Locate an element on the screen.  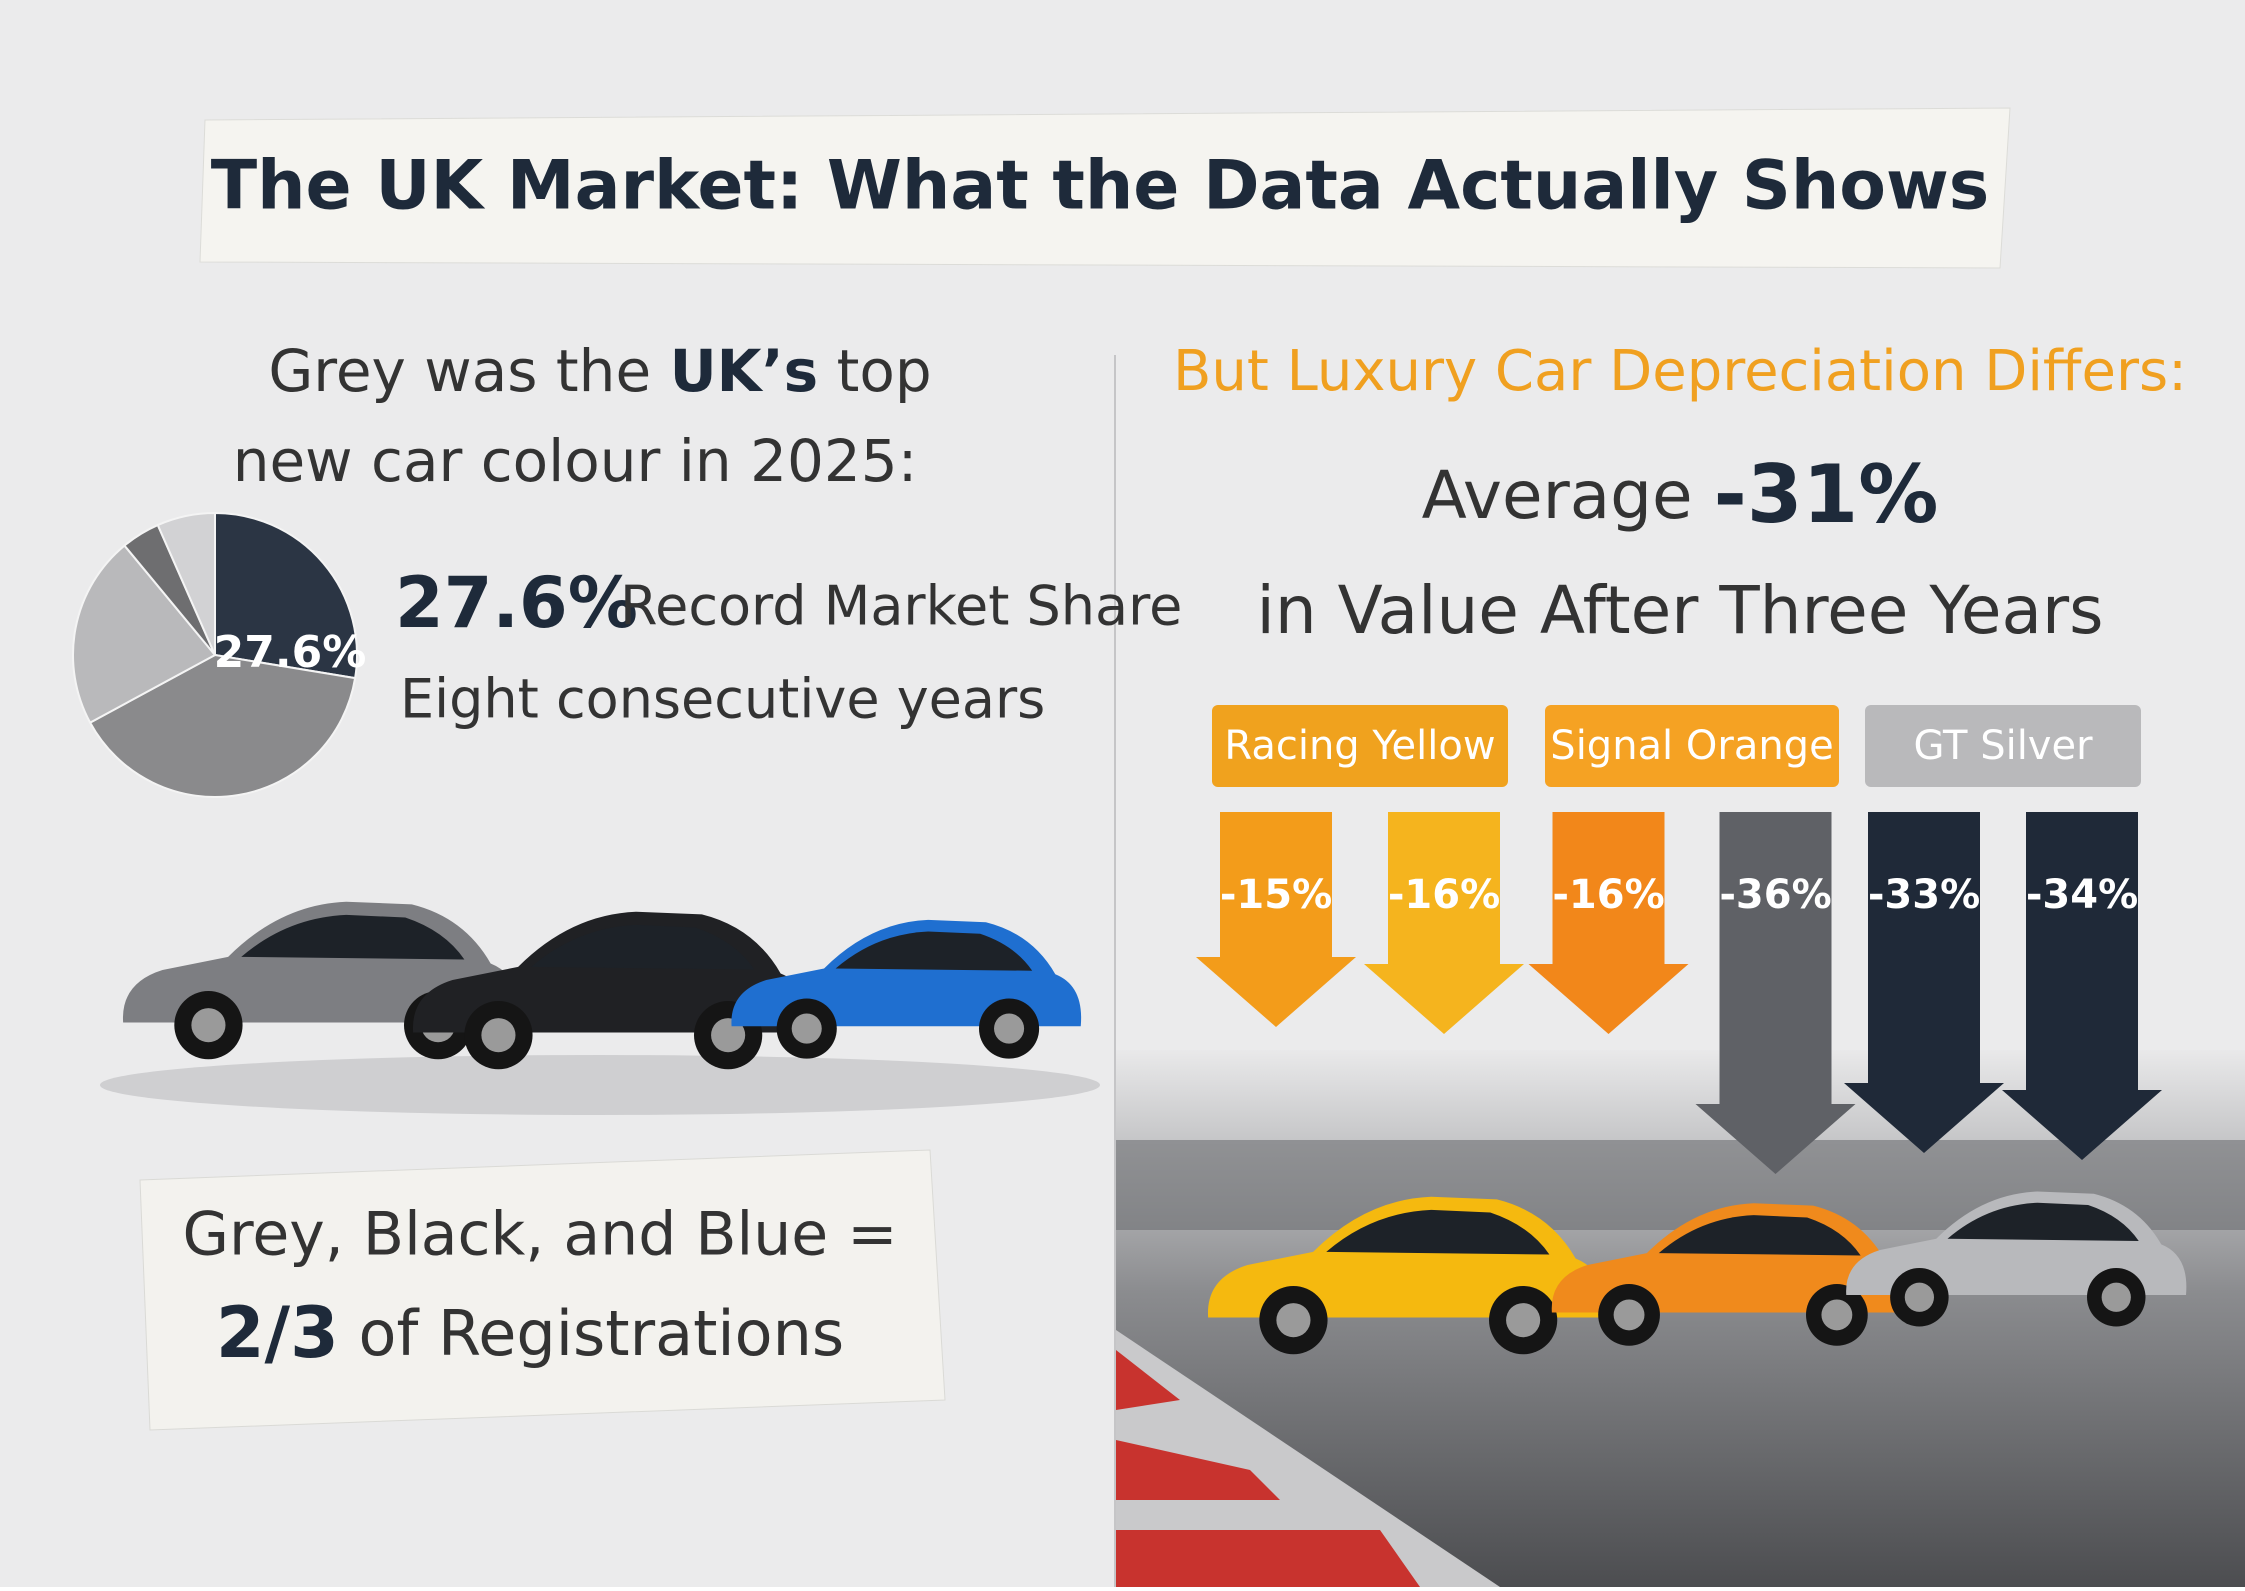
arrow-label: -15% is located at coordinates (1276, 895).